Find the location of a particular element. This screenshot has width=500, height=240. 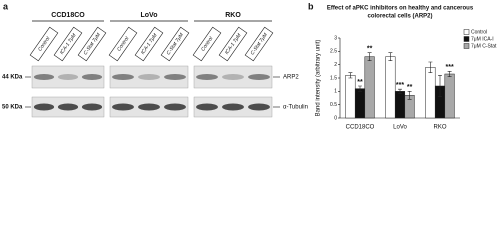

x-tick-label: RKO is located at coordinates (439, 128).